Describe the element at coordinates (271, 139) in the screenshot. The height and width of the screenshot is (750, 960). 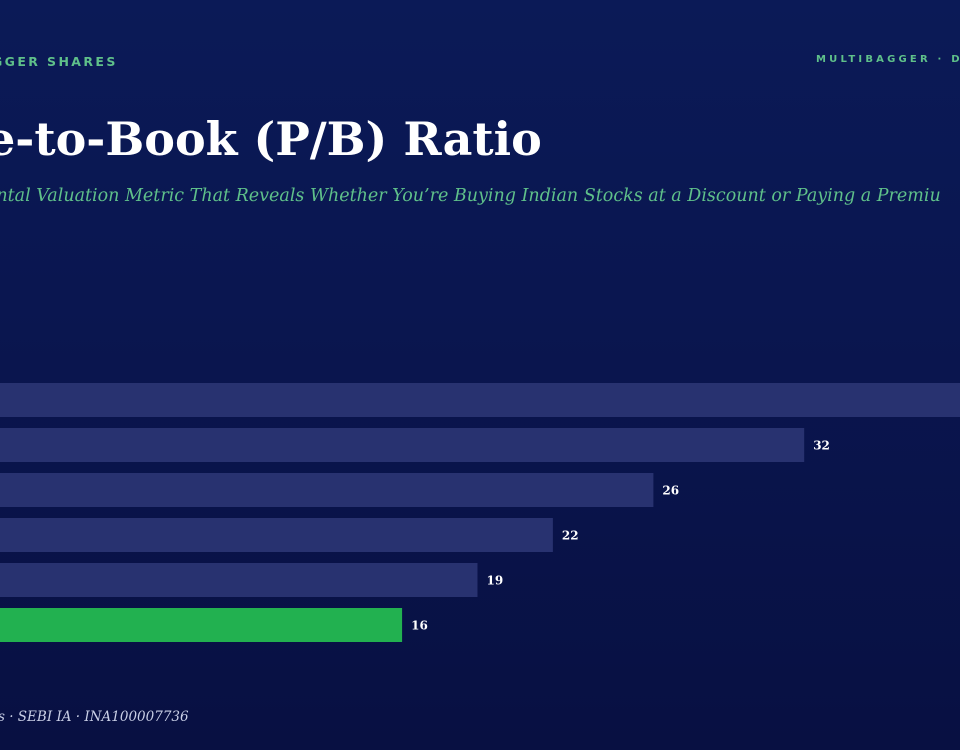
I see `page-title: e-to-Book (P/B) Ratio` at that location.